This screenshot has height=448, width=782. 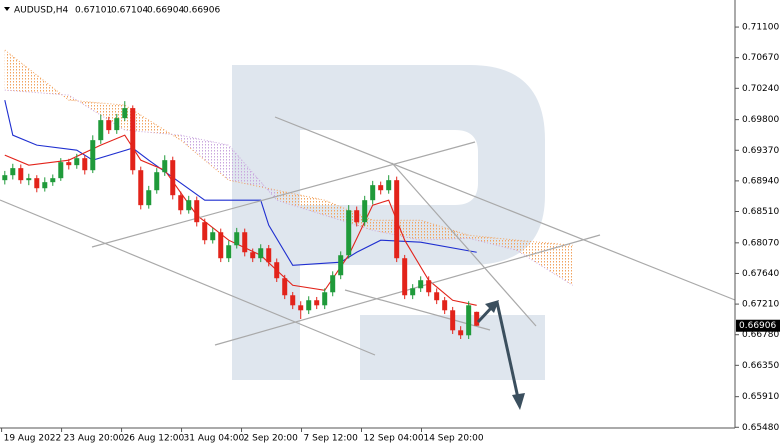 I want to click on symbol: AUDUSD,H4, so click(x=41, y=11).